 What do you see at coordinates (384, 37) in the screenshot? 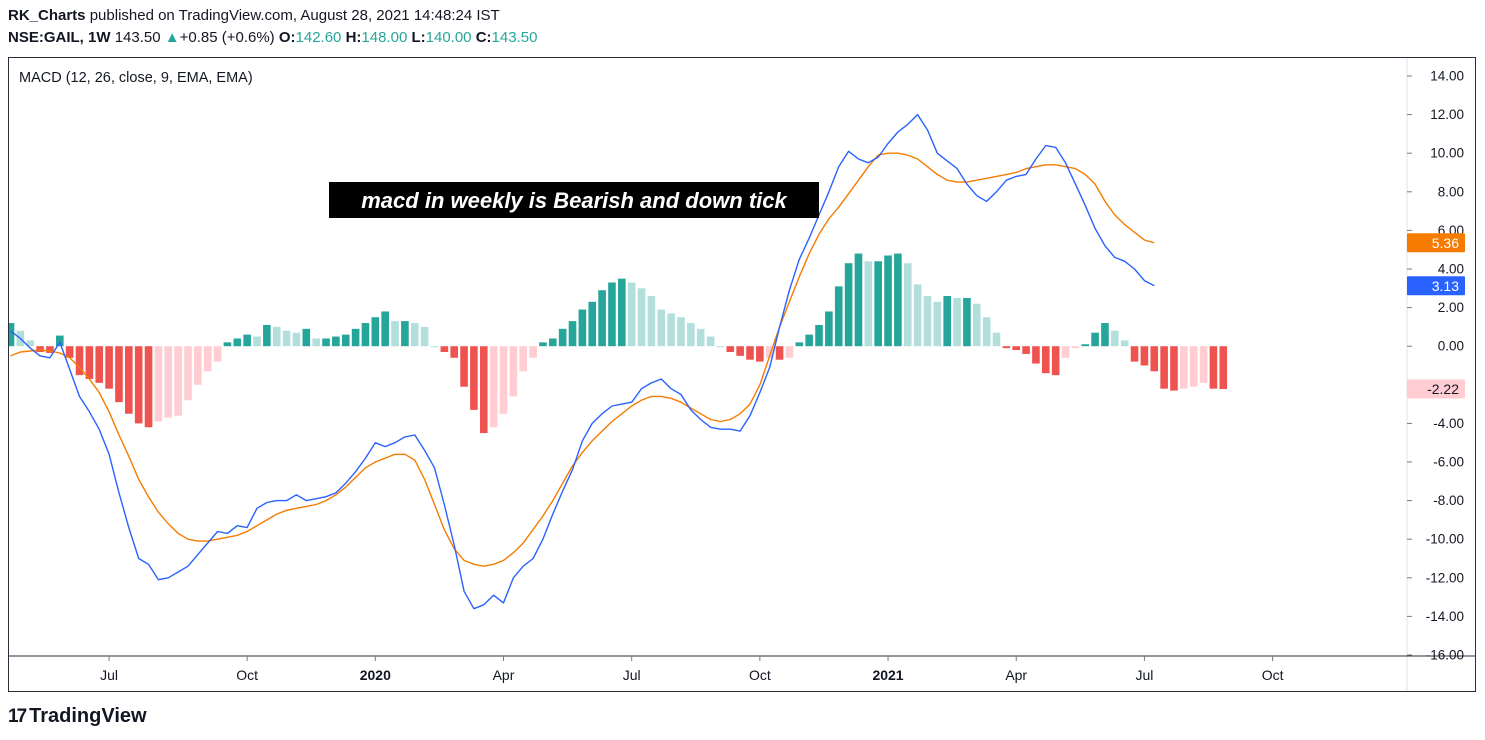
I see `high-value: 148.00` at bounding box center [384, 37].